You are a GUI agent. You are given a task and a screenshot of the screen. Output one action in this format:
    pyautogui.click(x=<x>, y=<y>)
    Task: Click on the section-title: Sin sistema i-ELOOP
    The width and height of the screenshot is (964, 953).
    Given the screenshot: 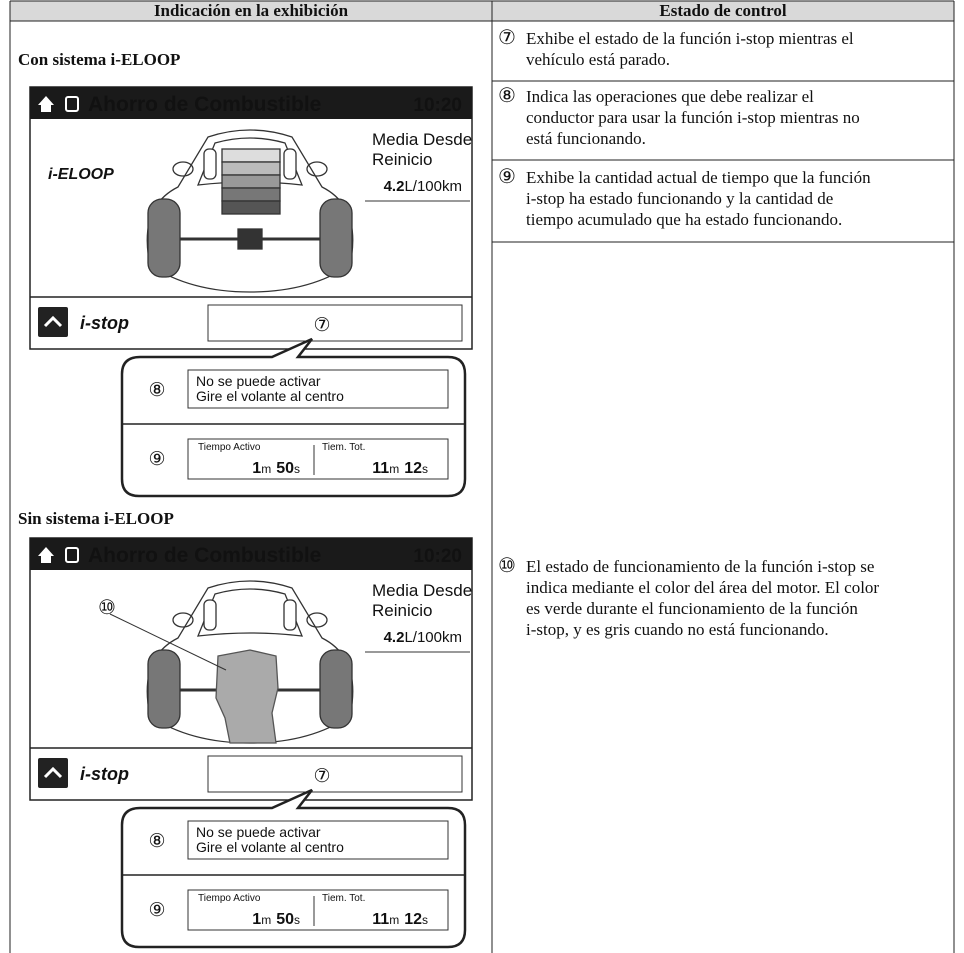 What is the action you would take?
    pyautogui.click(x=96, y=518)
    